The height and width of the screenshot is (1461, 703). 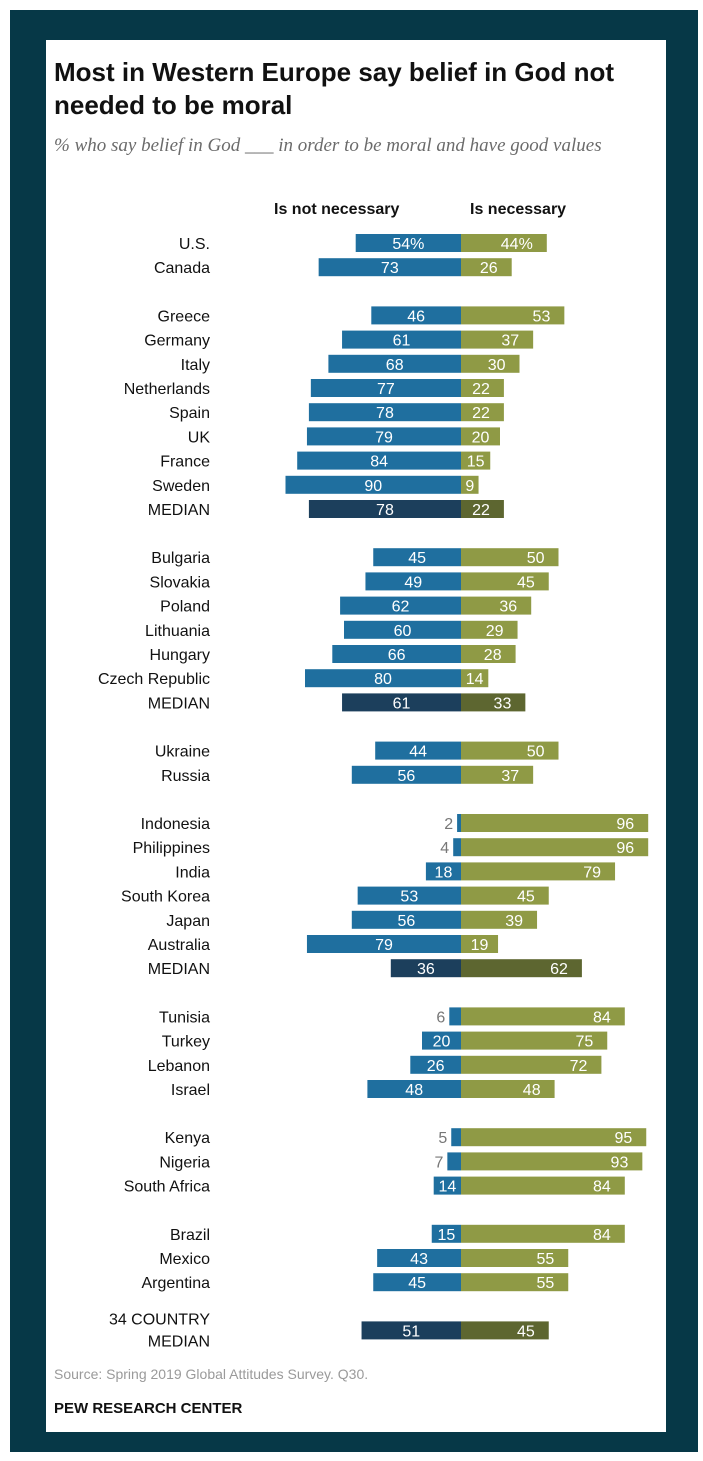 What do you see at coordinates (538, 871) in the screenshot?
I see `bar-necessary-india` at bounding box center [538, 871].